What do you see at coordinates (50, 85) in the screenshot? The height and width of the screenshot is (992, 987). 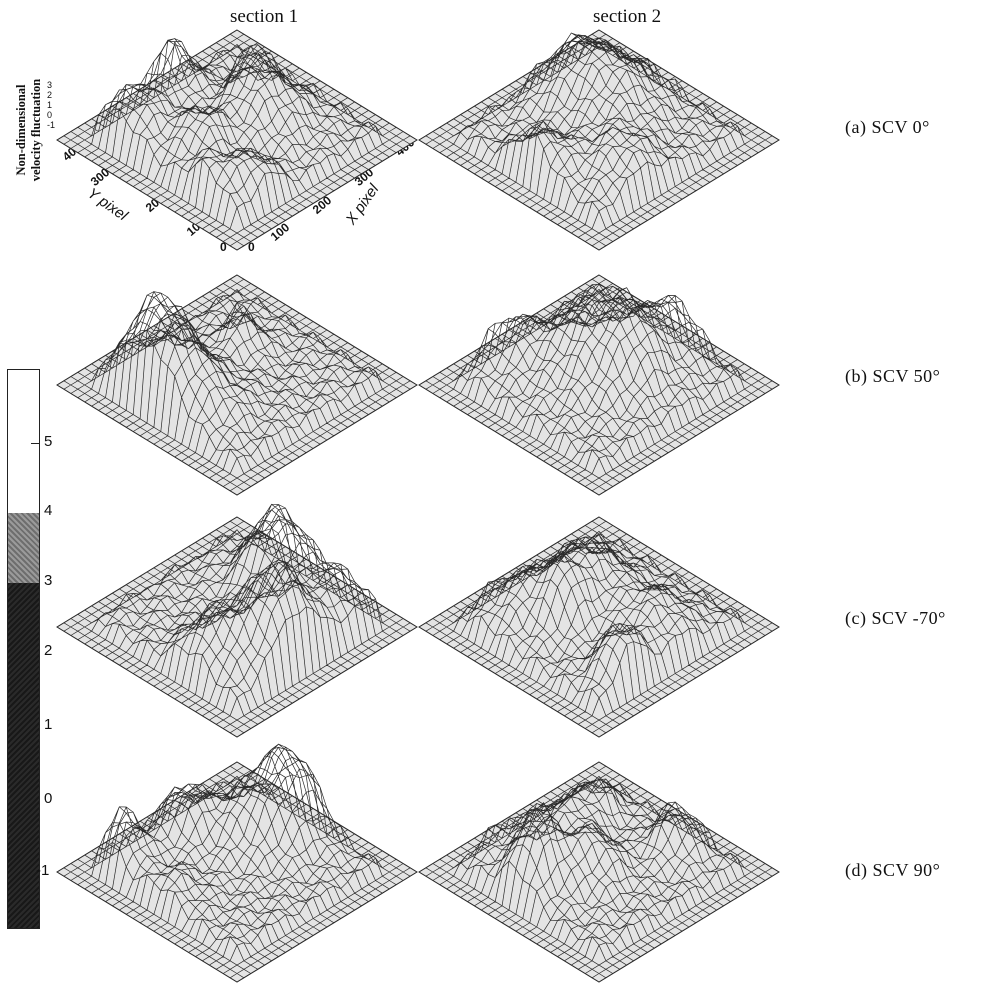 I see `z-tick: 3` at bounding box center [50, 85].